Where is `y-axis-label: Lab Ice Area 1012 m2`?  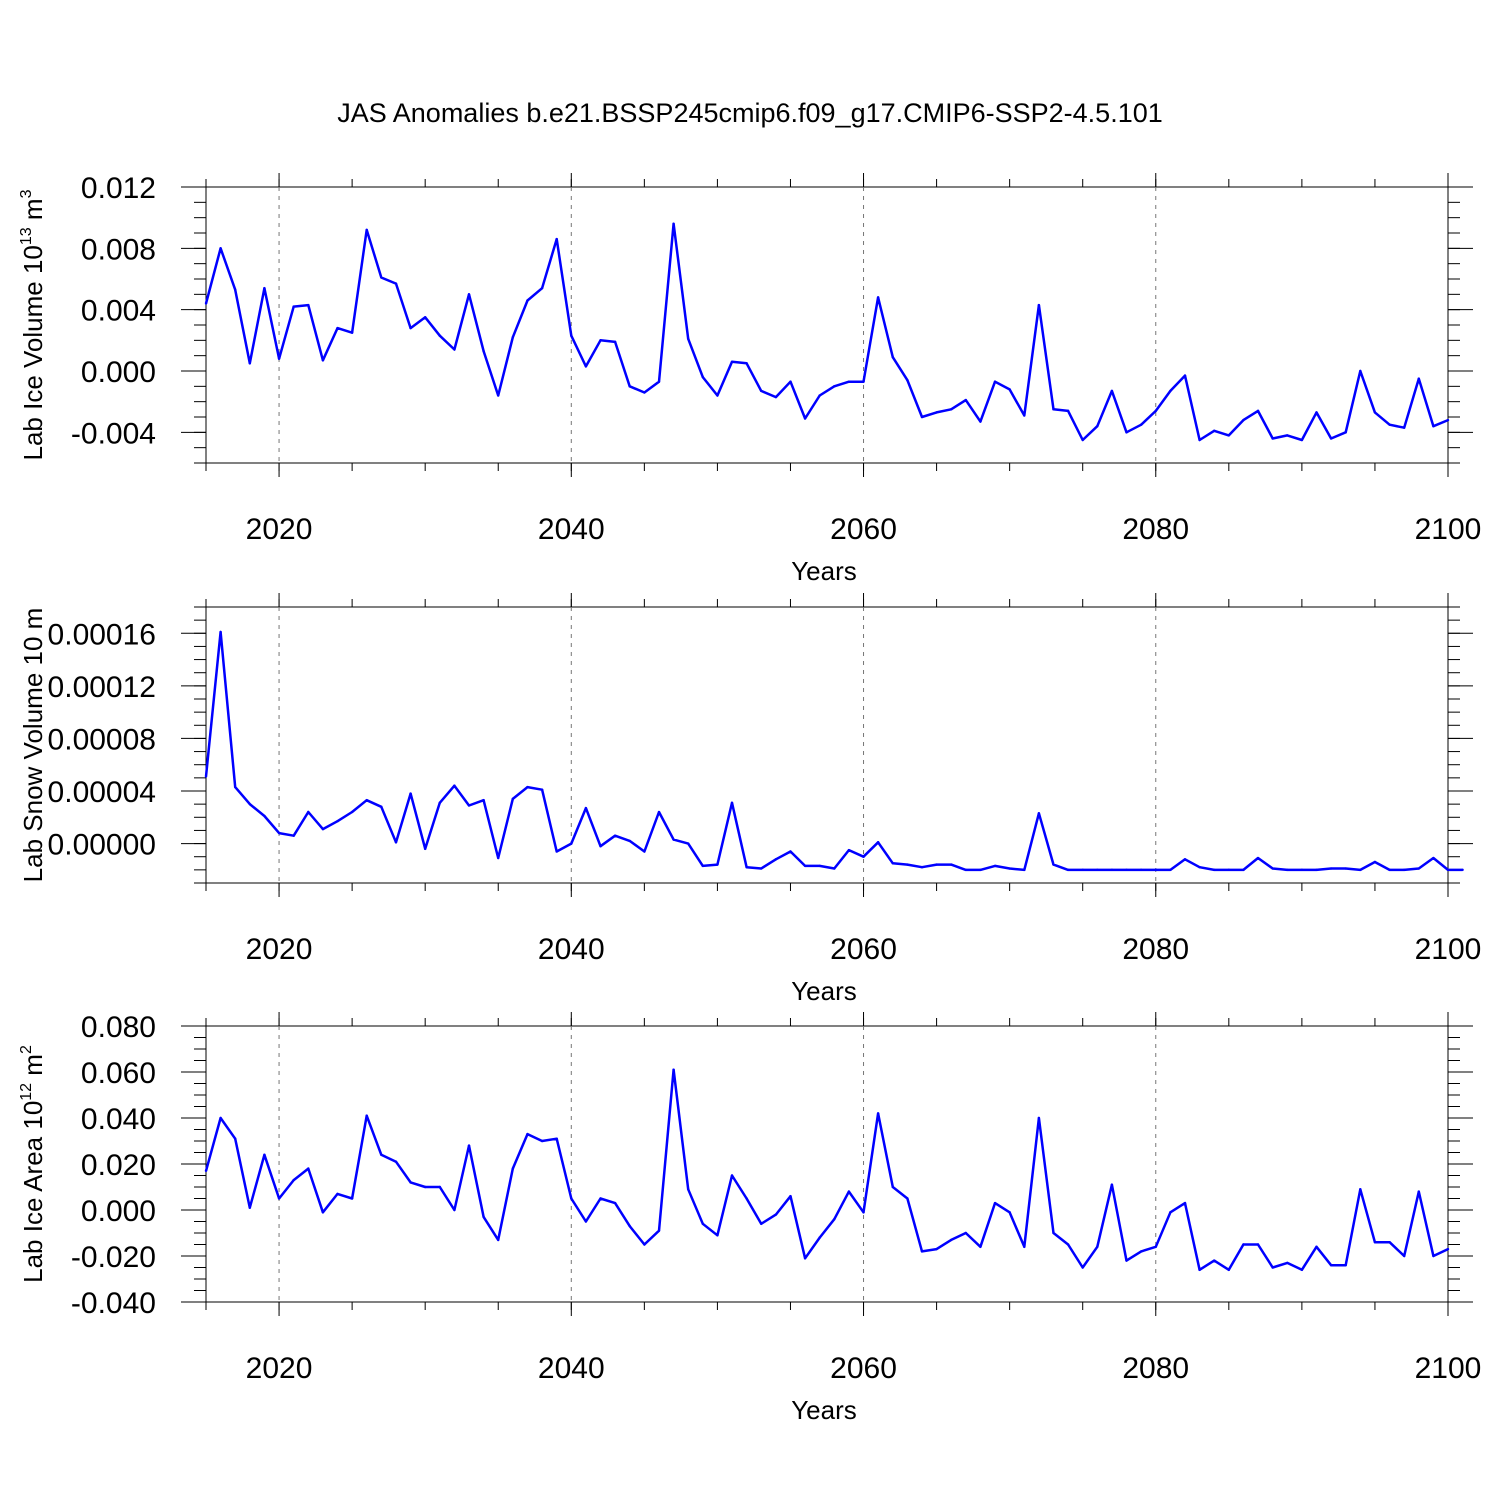 y-axis-label: Lab Ice Area 1012 m2 is located at coordinates (33, 1164).